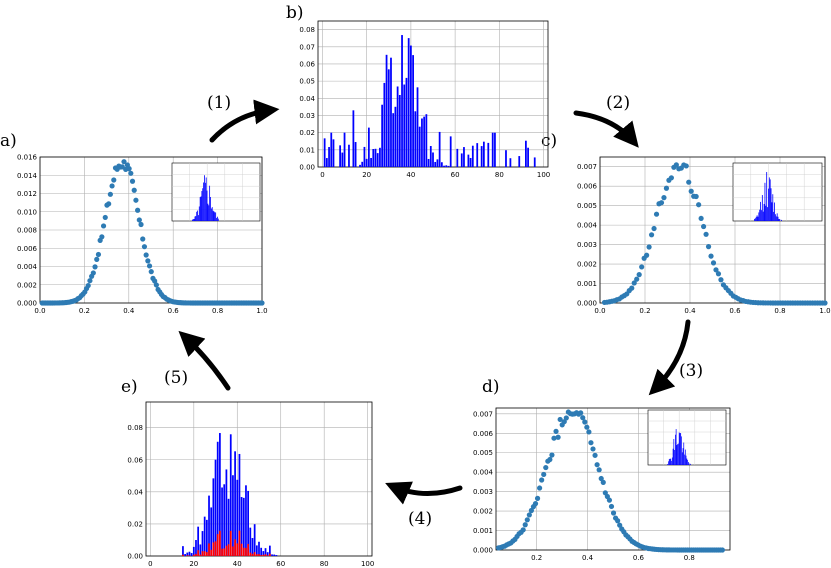 Image resolution: width=831 pixels, height=568 pixels. I want to click on x-tick-label: 0.0, so click(599, 311).